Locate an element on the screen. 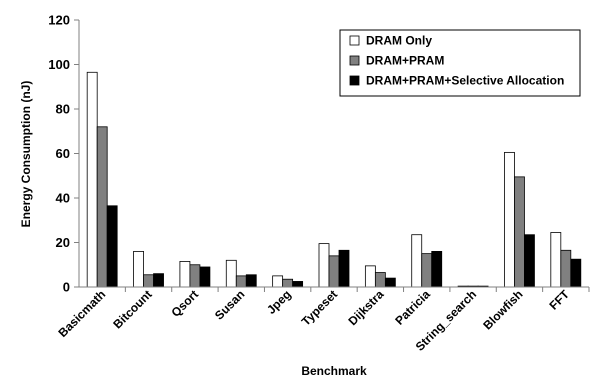  y-axis-title: Energy Consumption (nJ) is located at coordinates (26, 154).